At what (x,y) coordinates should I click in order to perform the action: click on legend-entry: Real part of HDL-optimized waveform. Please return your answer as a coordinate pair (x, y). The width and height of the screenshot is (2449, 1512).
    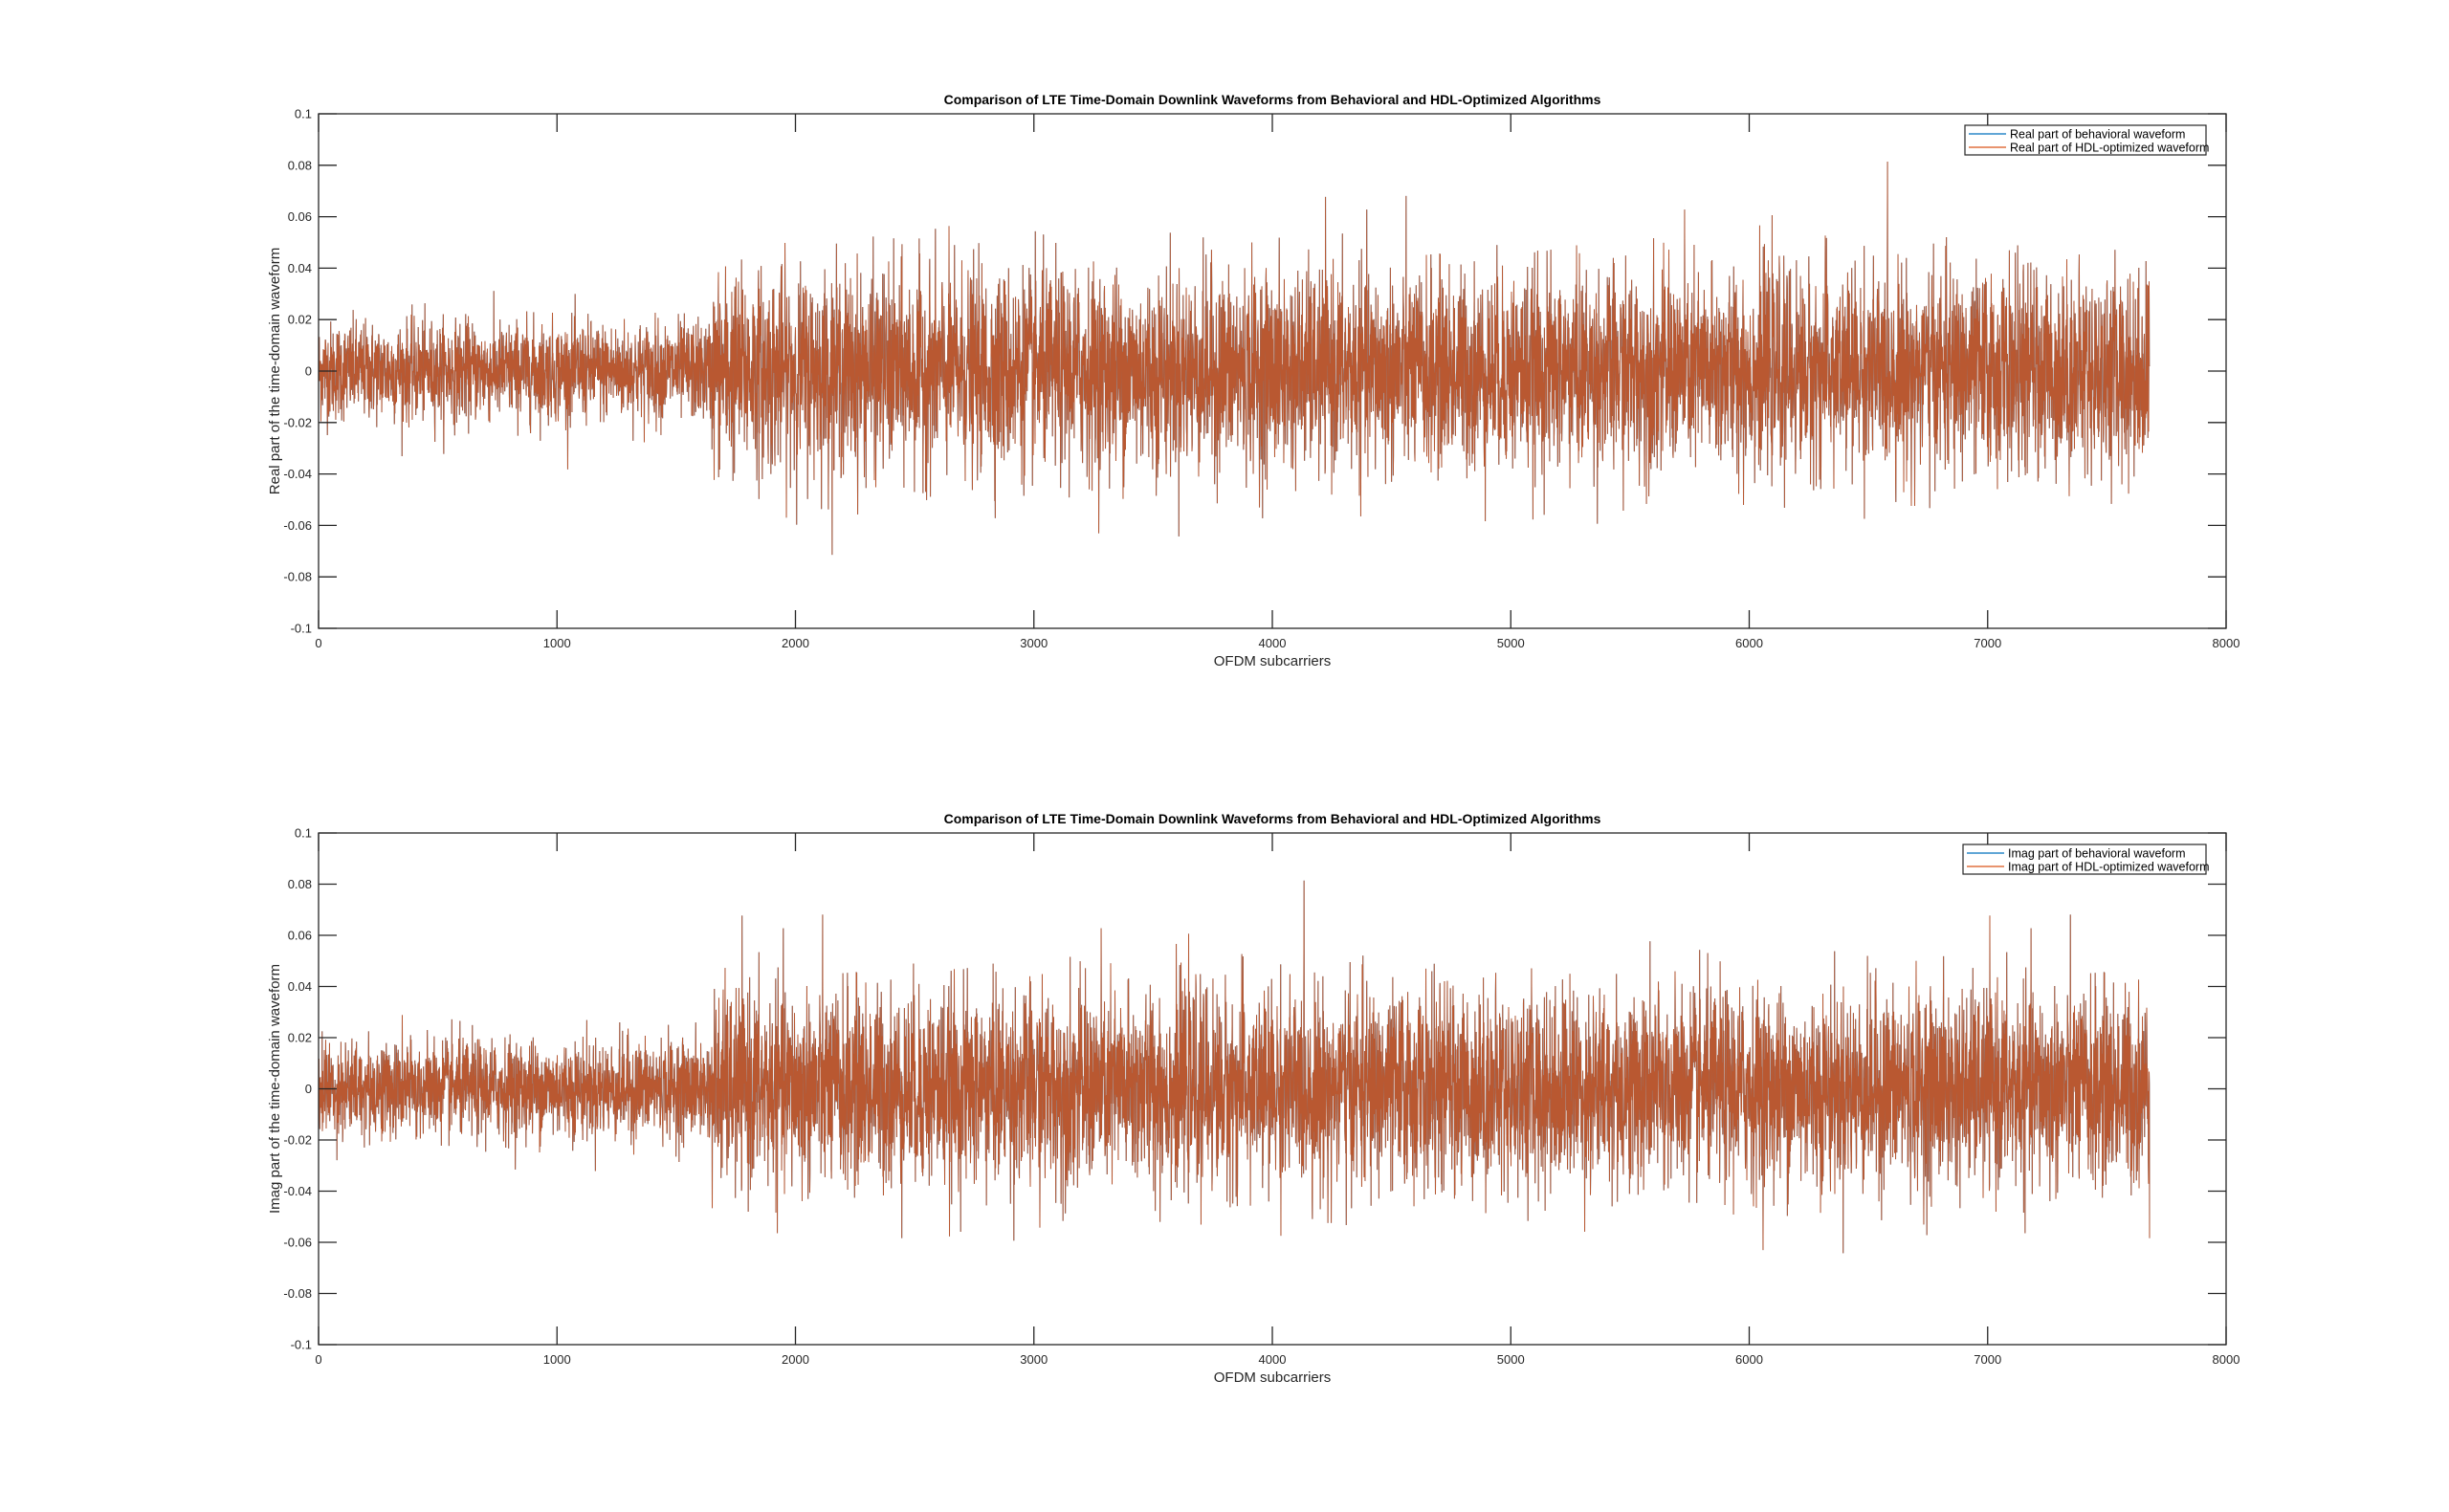
    Looking at the image, I should click on (2110, 148).